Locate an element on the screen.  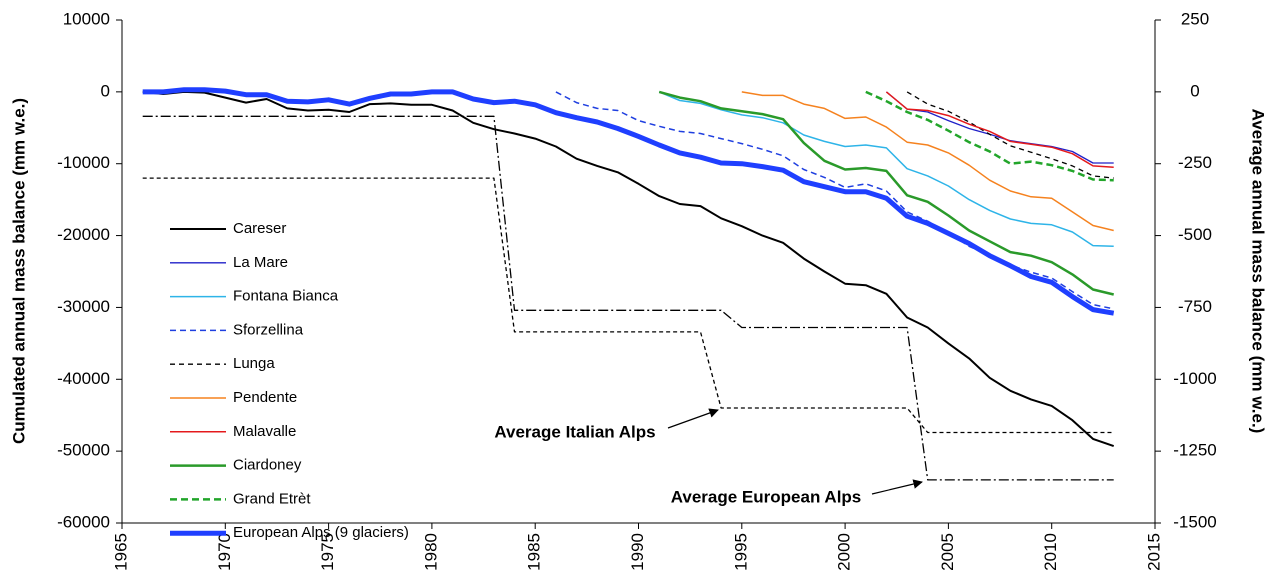
legend-label: European Alps (9 glaciers) is located at coordinates (321, 532).